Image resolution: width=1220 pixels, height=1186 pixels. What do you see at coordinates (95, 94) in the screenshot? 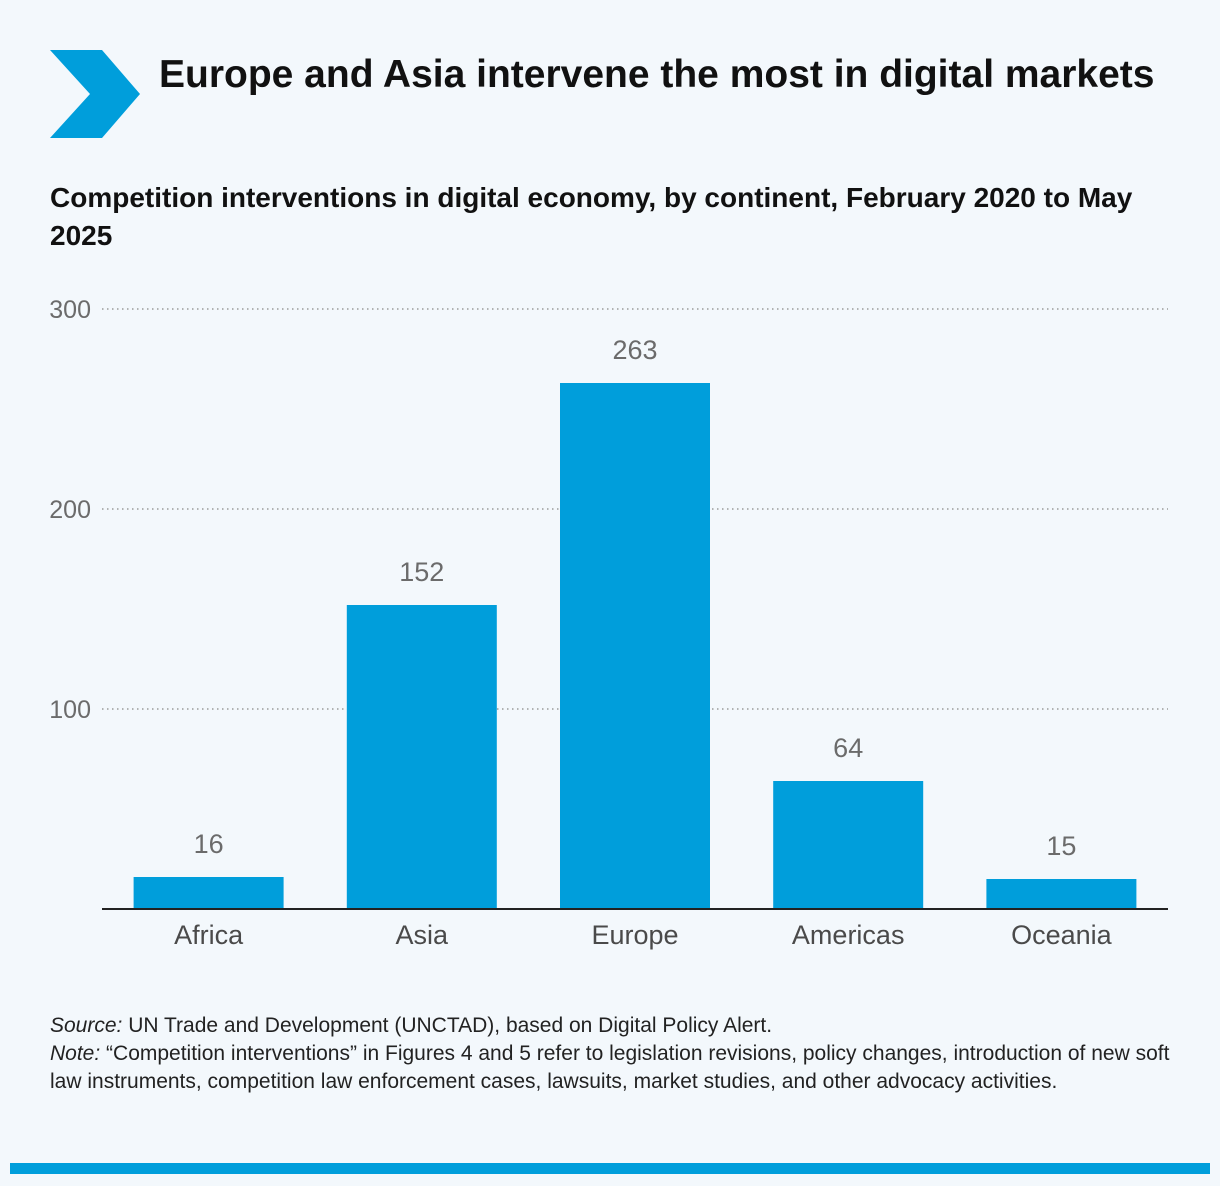
I see `chevron-right-icon` at bounding box center [95, 94].